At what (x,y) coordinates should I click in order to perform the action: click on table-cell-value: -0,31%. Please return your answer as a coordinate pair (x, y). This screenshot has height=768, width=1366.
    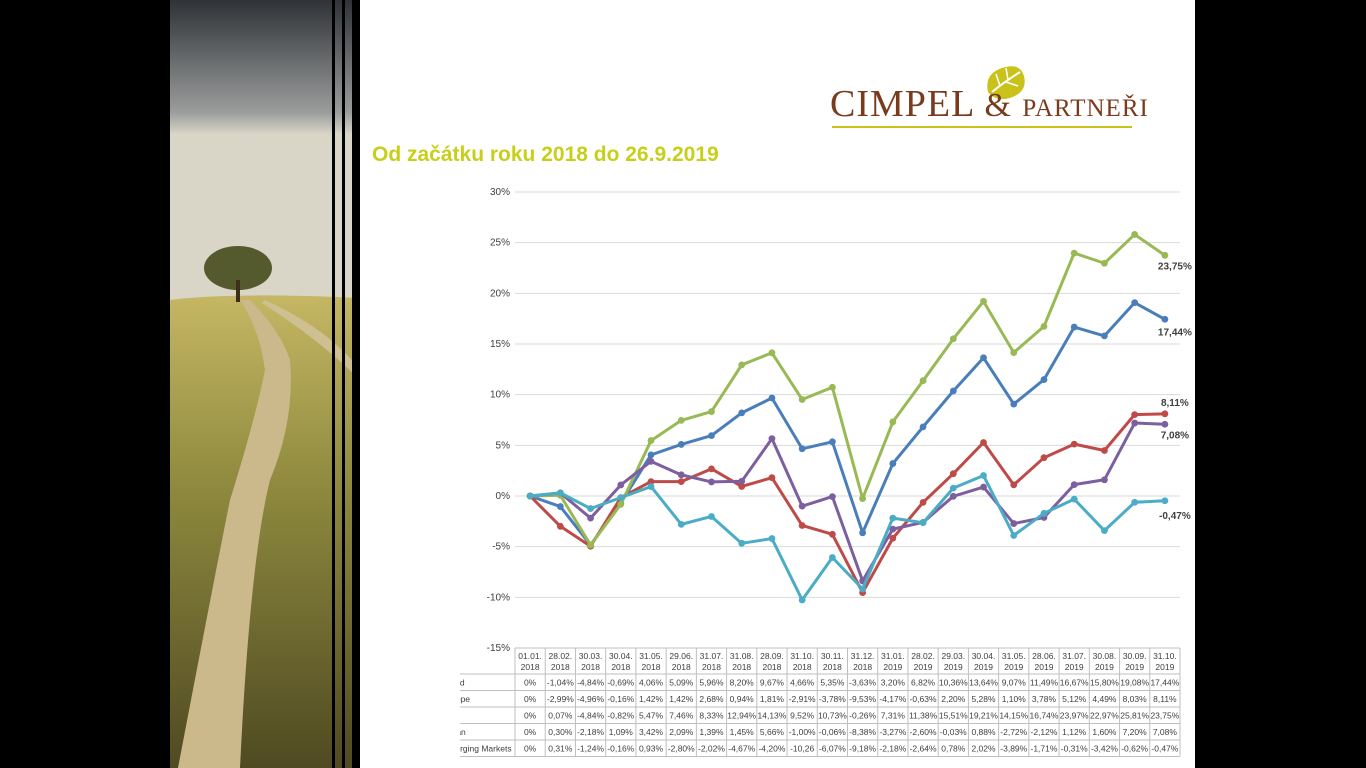
    Looking at the image, I should click on (1074, 748).